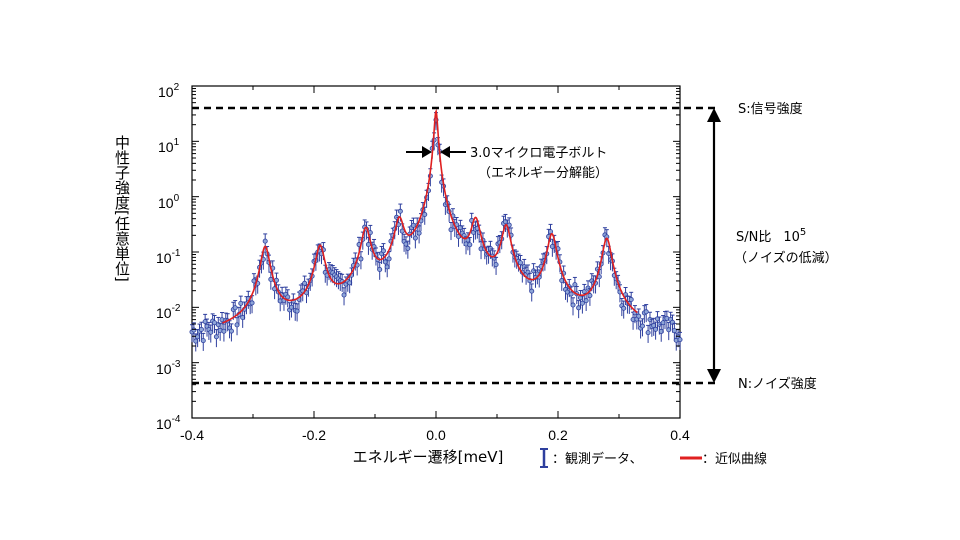  What do you see at coordinates (168, 368) in the screenshot?
I see `y-tick-label: 10⁻³` at bounding box center [168, 368].